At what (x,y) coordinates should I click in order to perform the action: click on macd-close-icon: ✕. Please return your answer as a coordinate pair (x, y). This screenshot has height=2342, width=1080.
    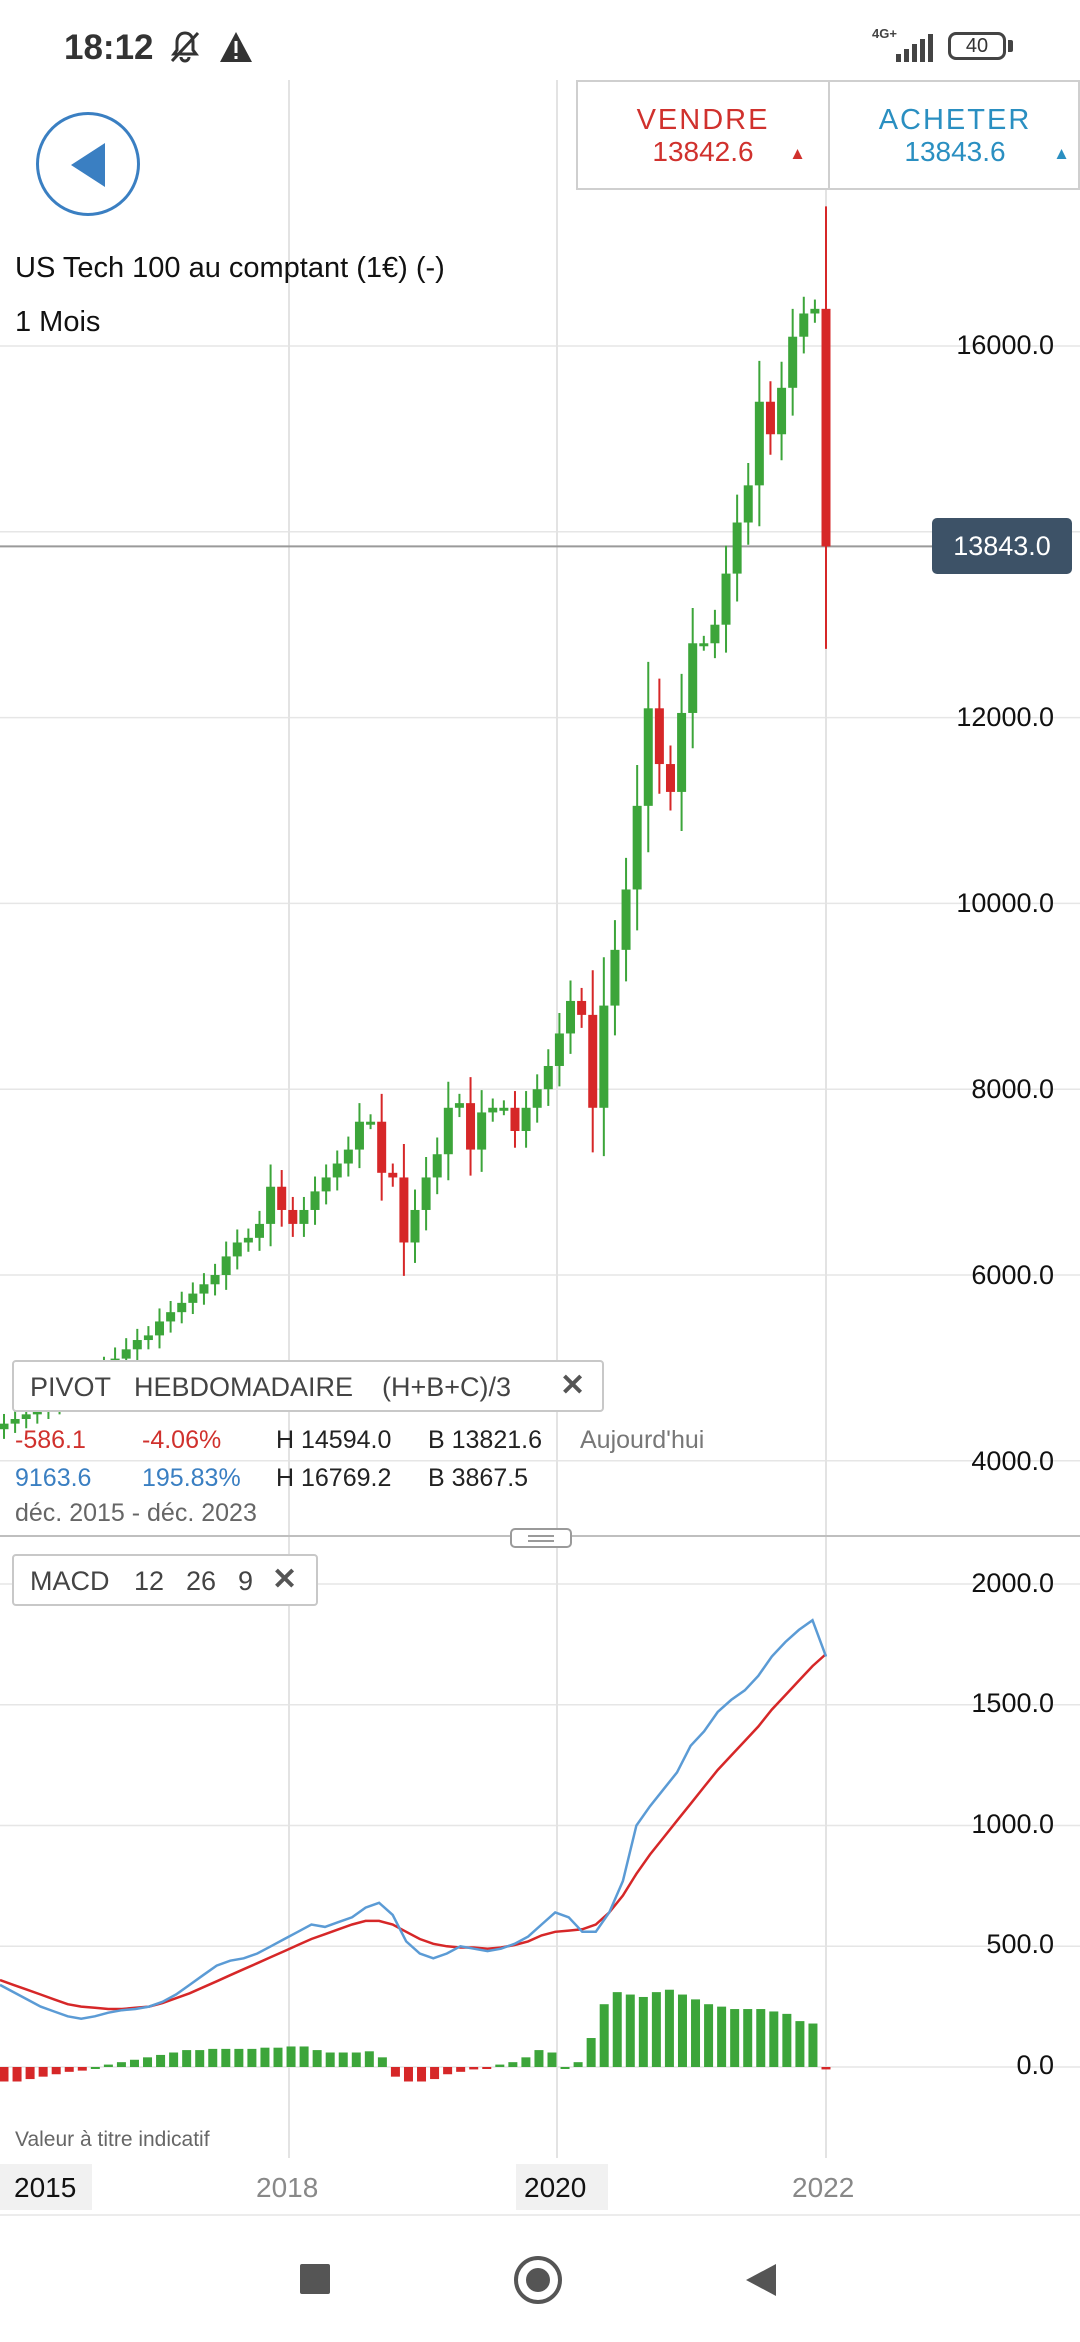
    Looking at the image, I should click on (285, 1579).